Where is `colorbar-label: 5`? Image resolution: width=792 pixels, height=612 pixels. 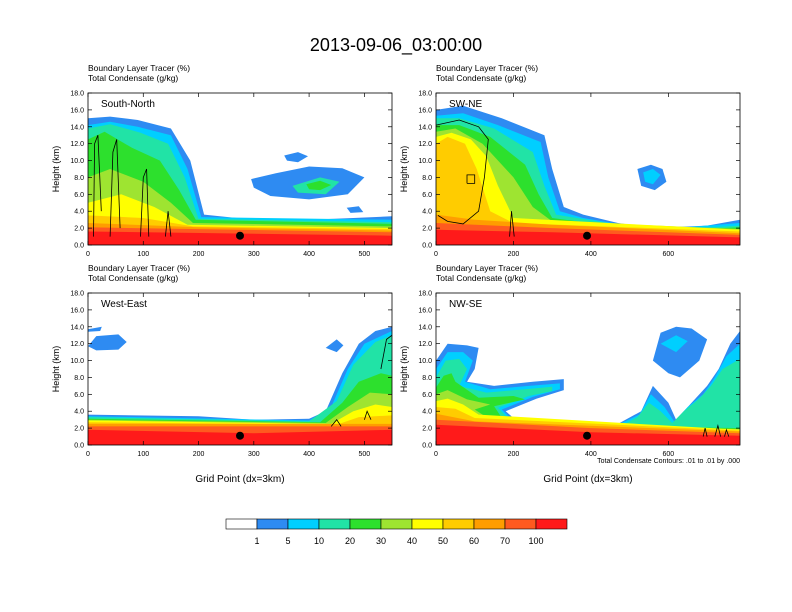 colorbar-label: 5 is located at coordinates (287, 541).